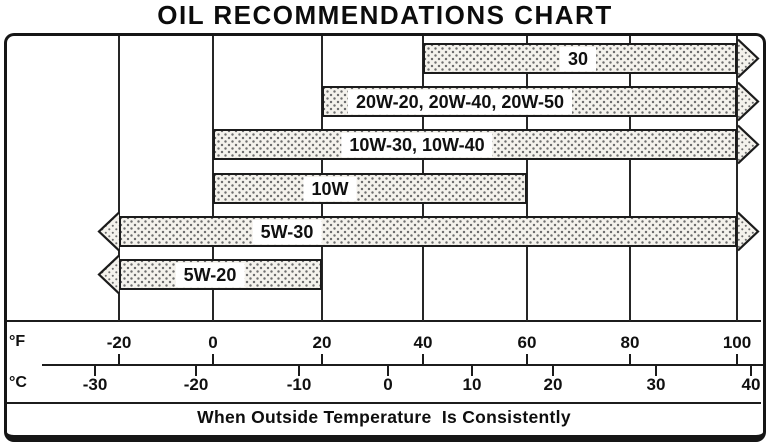 The width and height of the screenshot is (770, 444). Describe the element at coordinates (322, 342) in the screenshot. I see `fahrenheit-tick-label: 20` at that location.